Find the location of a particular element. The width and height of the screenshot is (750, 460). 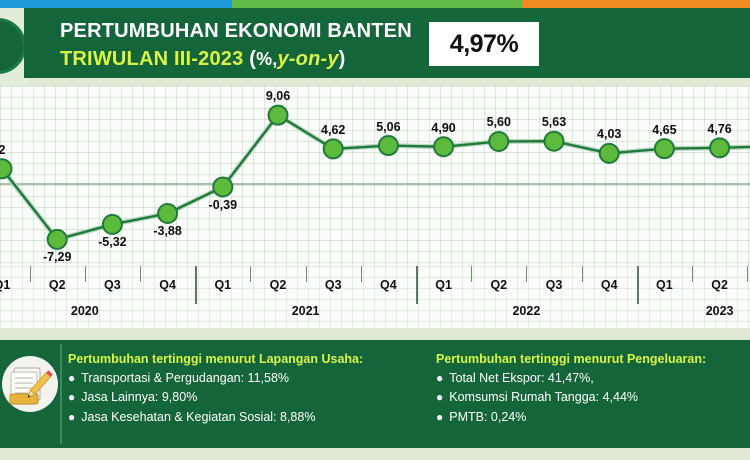

data-point-label: -7,29 is located at coordinates (57, 257).